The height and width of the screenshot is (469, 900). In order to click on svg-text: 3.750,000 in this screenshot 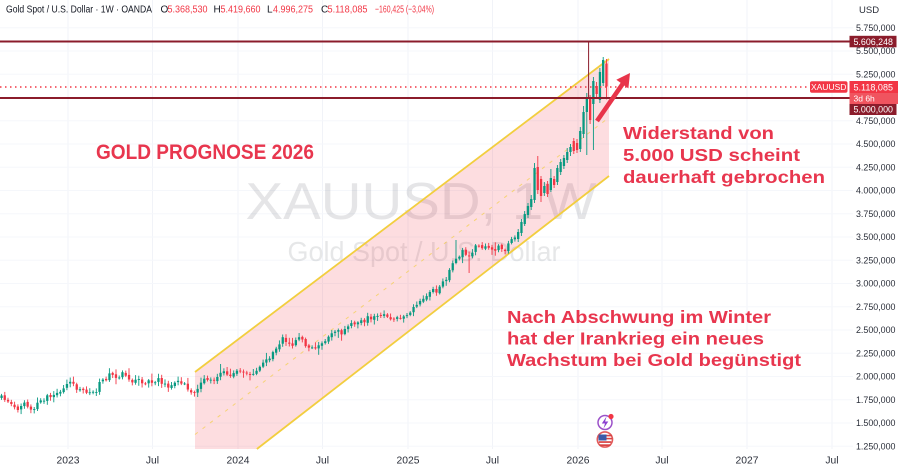, I will do `click(876, 214)`.